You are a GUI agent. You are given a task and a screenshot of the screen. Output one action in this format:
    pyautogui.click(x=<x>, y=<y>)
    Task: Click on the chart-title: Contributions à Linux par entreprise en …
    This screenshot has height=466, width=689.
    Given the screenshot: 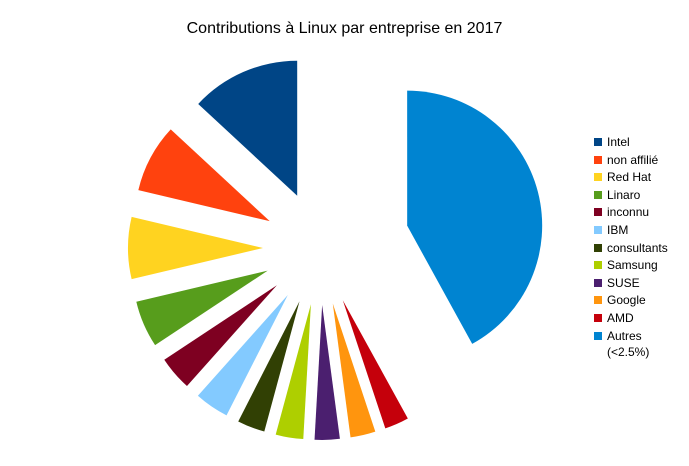 What is the action you would take?
    pyautogui.click(x=344, y=28)
    